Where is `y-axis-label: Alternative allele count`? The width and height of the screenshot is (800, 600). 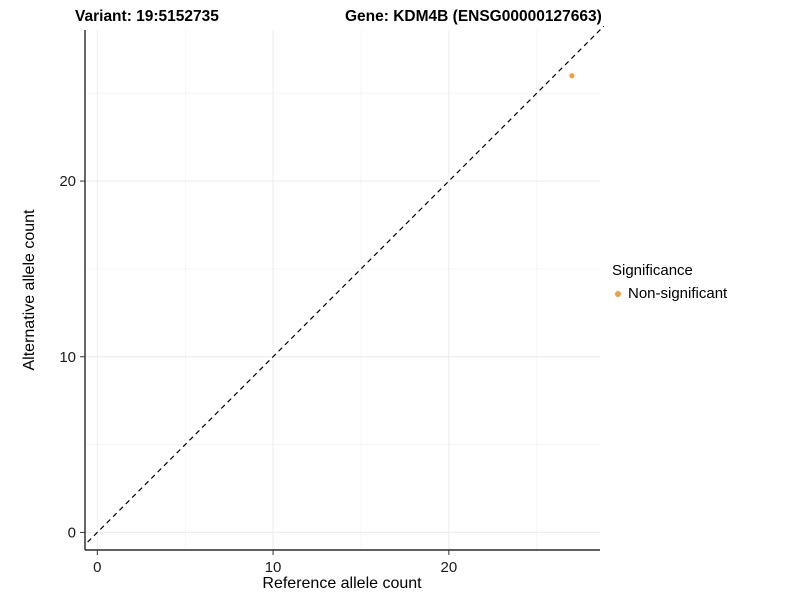
y-axis-label: Alternative allele count is located at coordinates (29, 290).